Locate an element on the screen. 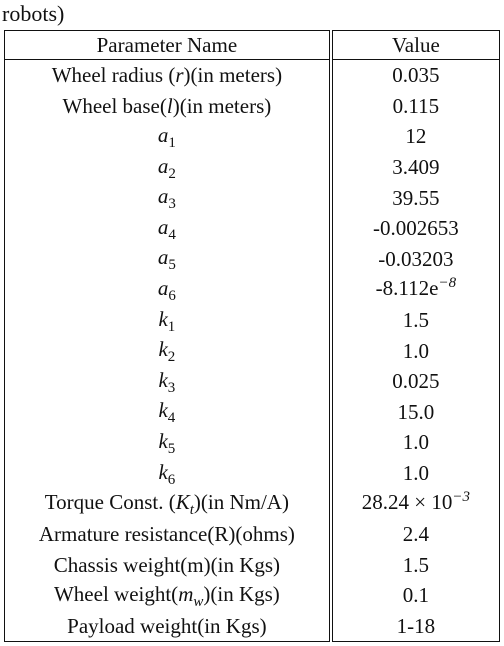  value-text: 1.5 is located at coordinates (415, 564).